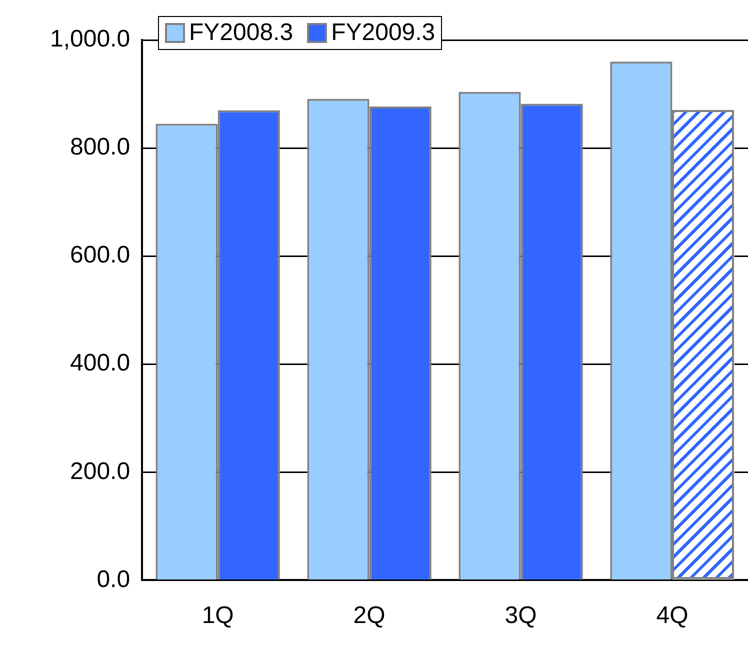  Describe the element at coordinates (100, 255) in the screenshot. I see `y-tick-label: 600.0` at that location.